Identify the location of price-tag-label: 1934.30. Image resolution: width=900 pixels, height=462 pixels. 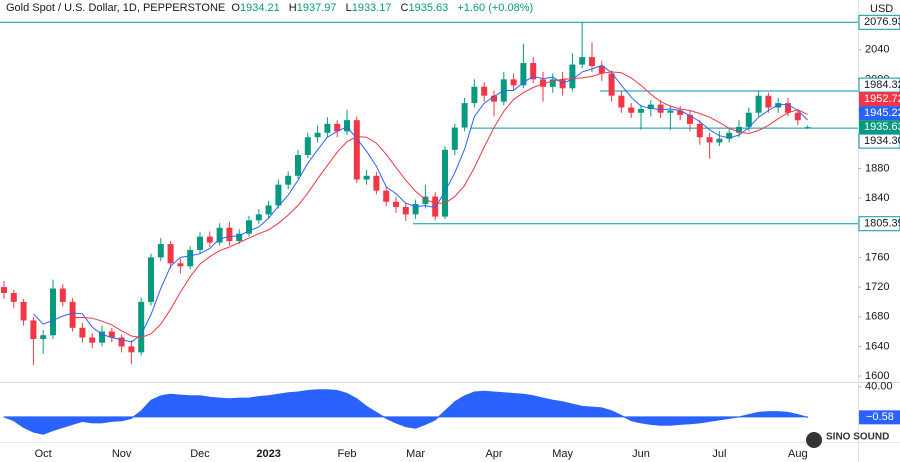
(882, 141).